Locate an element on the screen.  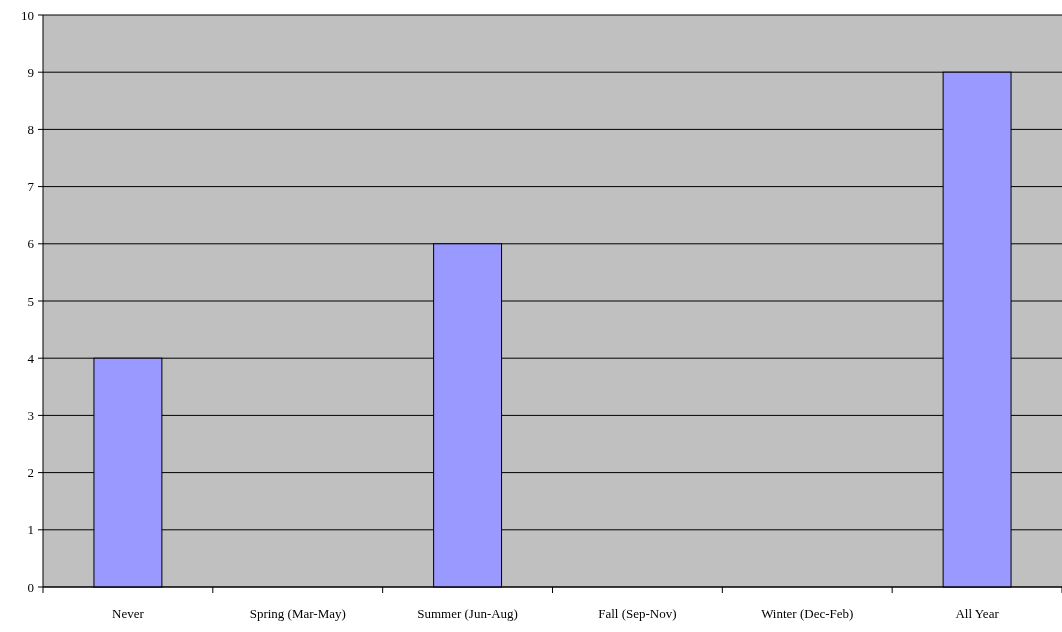
y-tick-label: 6 is located at coordinates (31, 244).